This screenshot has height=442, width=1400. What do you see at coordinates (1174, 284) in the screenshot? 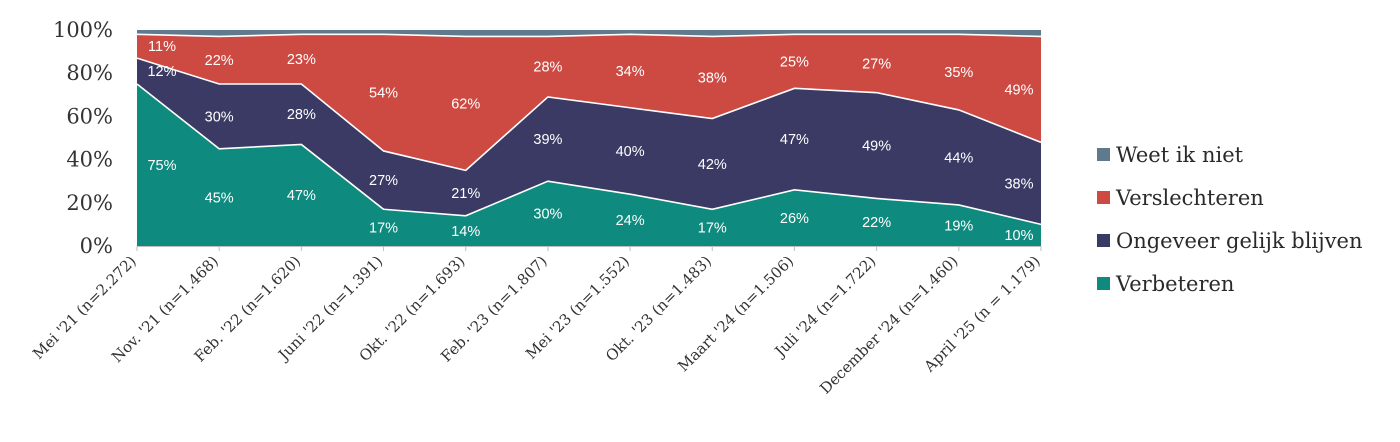
I see `legend-label-verbeteren: Verbeteren` at bounding box center [1174, 284].